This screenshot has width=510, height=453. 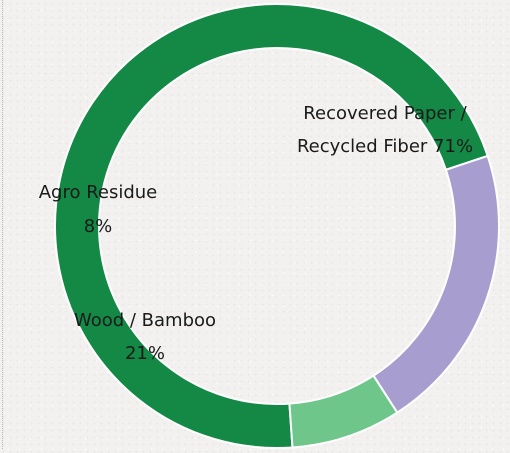 What do you see at coordinates (343, 411) in the screenshot?
I see `slice-agro-residue` at bounding box center [343, 411].